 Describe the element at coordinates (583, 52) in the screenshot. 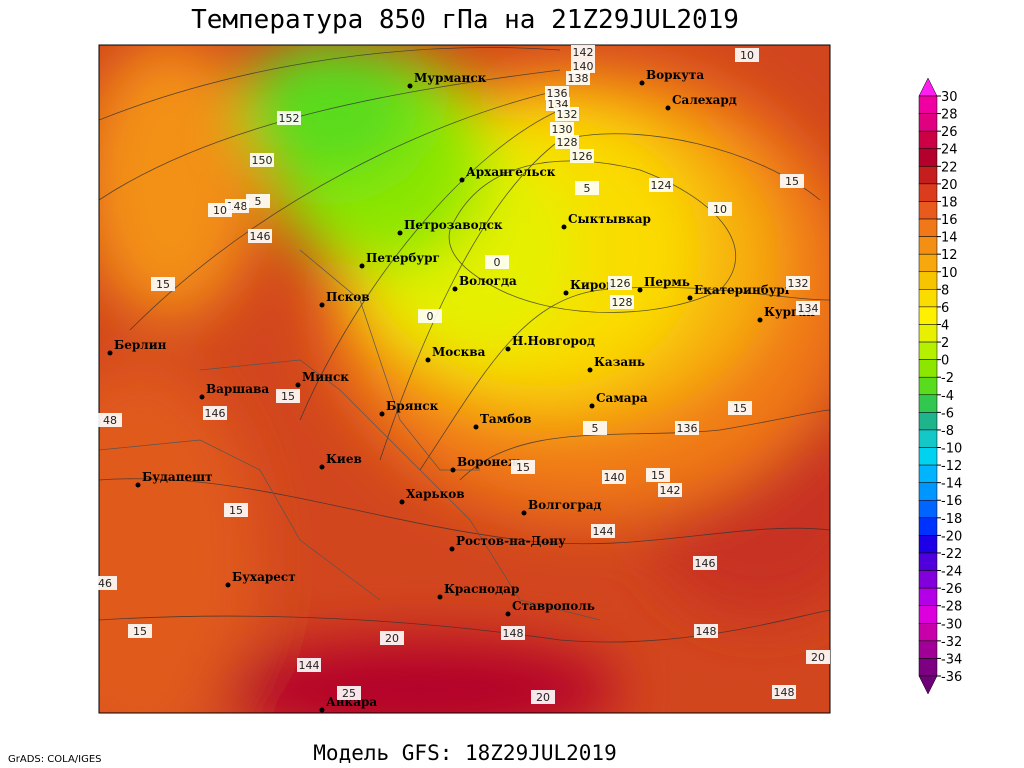

I see `contour-label: 142` at that location.